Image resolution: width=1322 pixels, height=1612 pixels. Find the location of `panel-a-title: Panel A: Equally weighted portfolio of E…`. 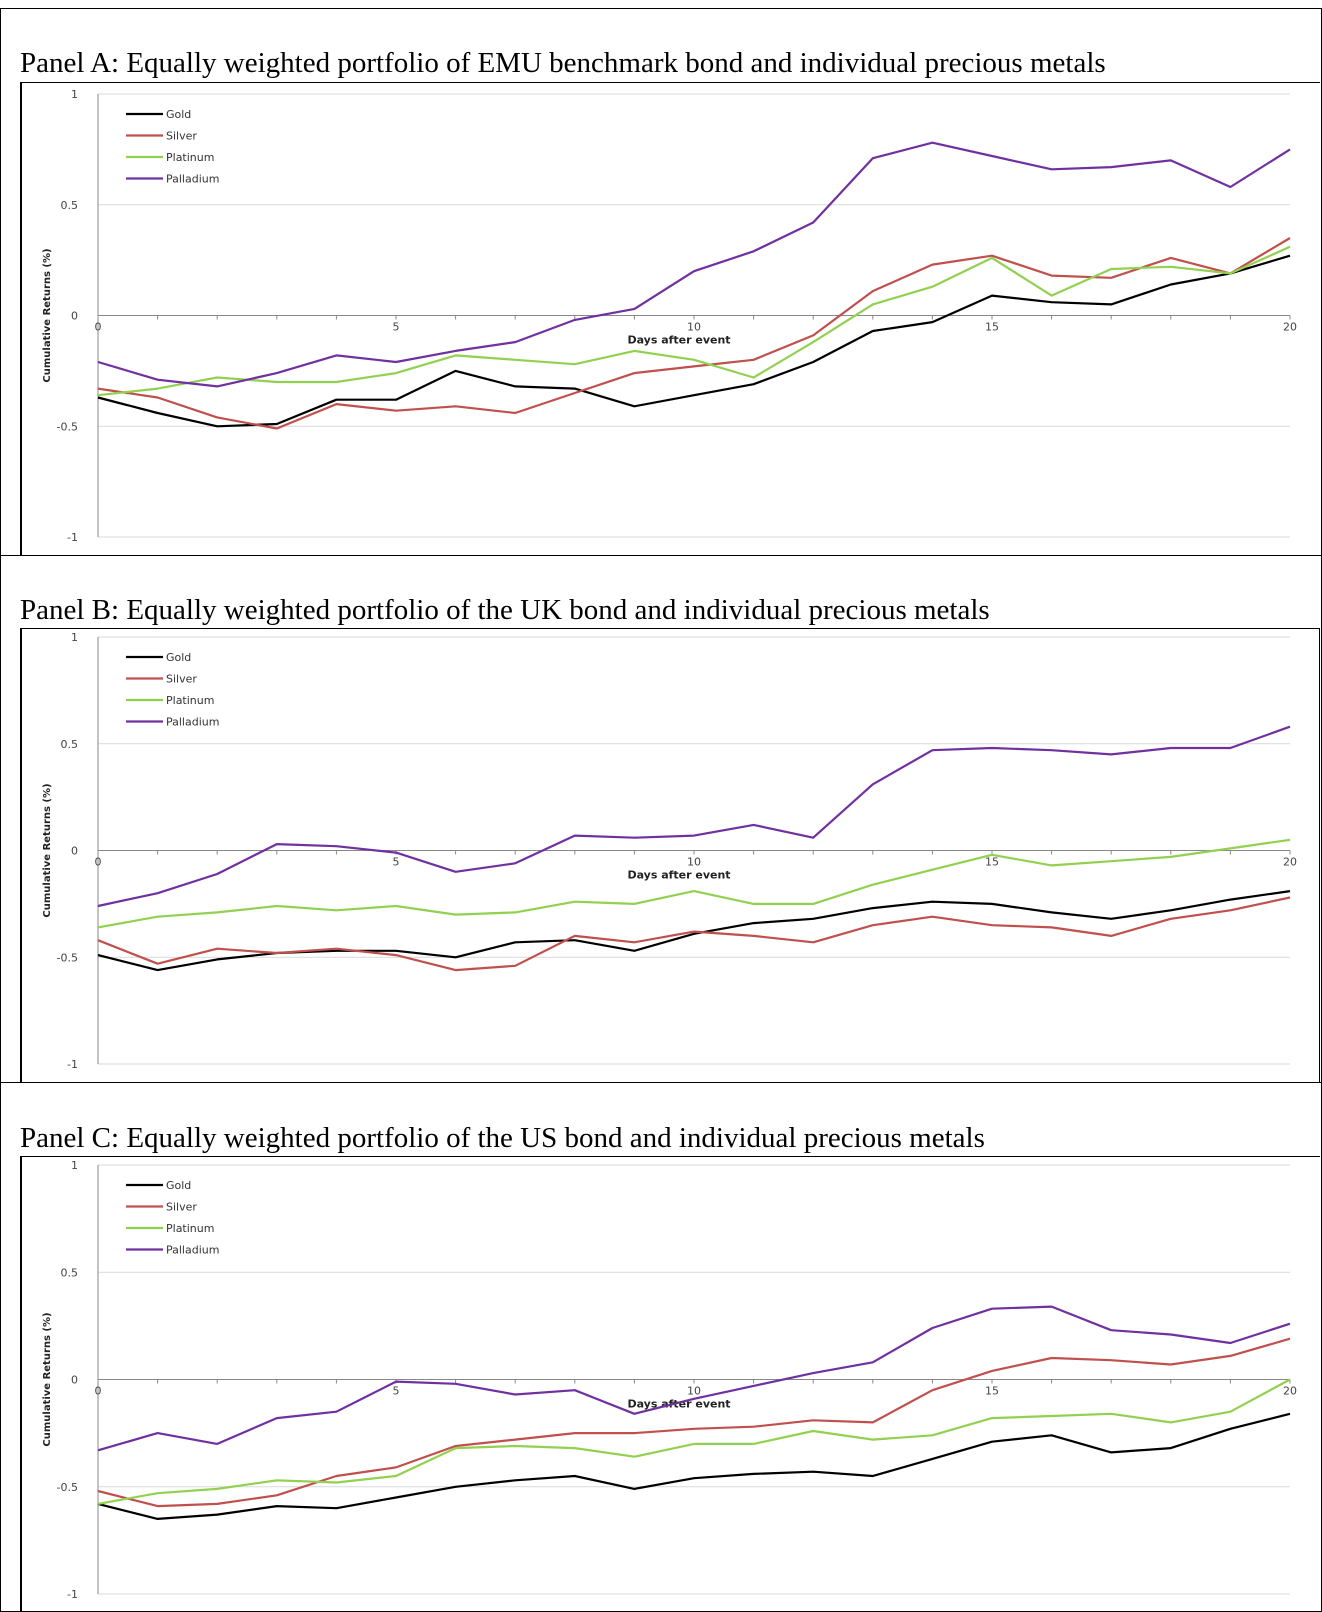

panel-a-title: Panel A: Equally weighted portfolio of E… is located at coordinates (563, 63).